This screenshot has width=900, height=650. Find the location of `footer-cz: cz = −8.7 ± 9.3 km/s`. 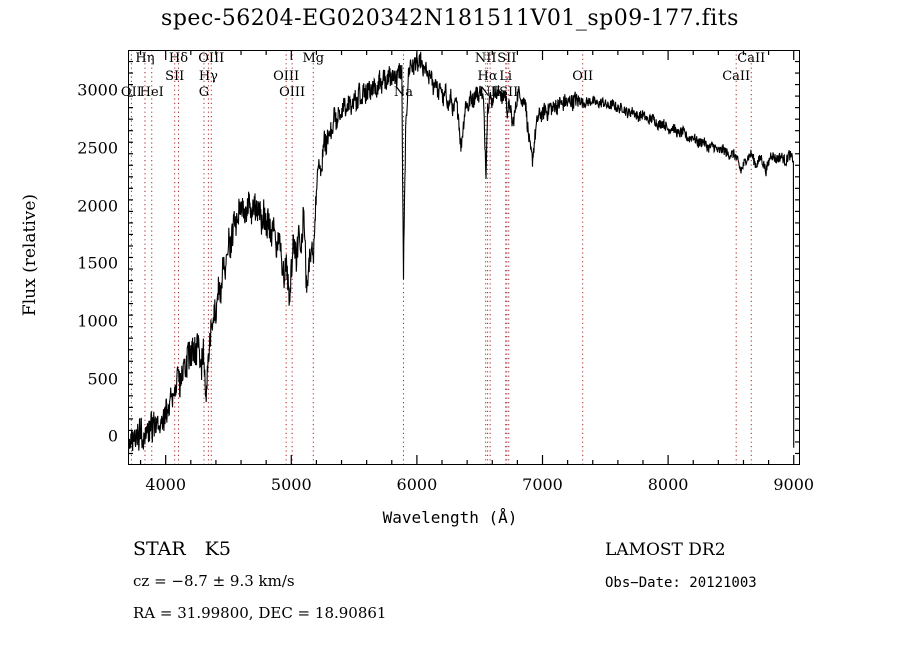

footer-cz: cz = −8.7 ± 9.3 km/s is located at coordinates (214, 581).